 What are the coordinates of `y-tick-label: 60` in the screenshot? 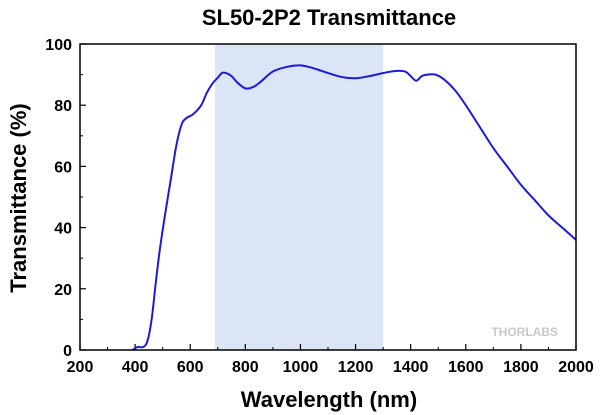 It's located at (63, 167).